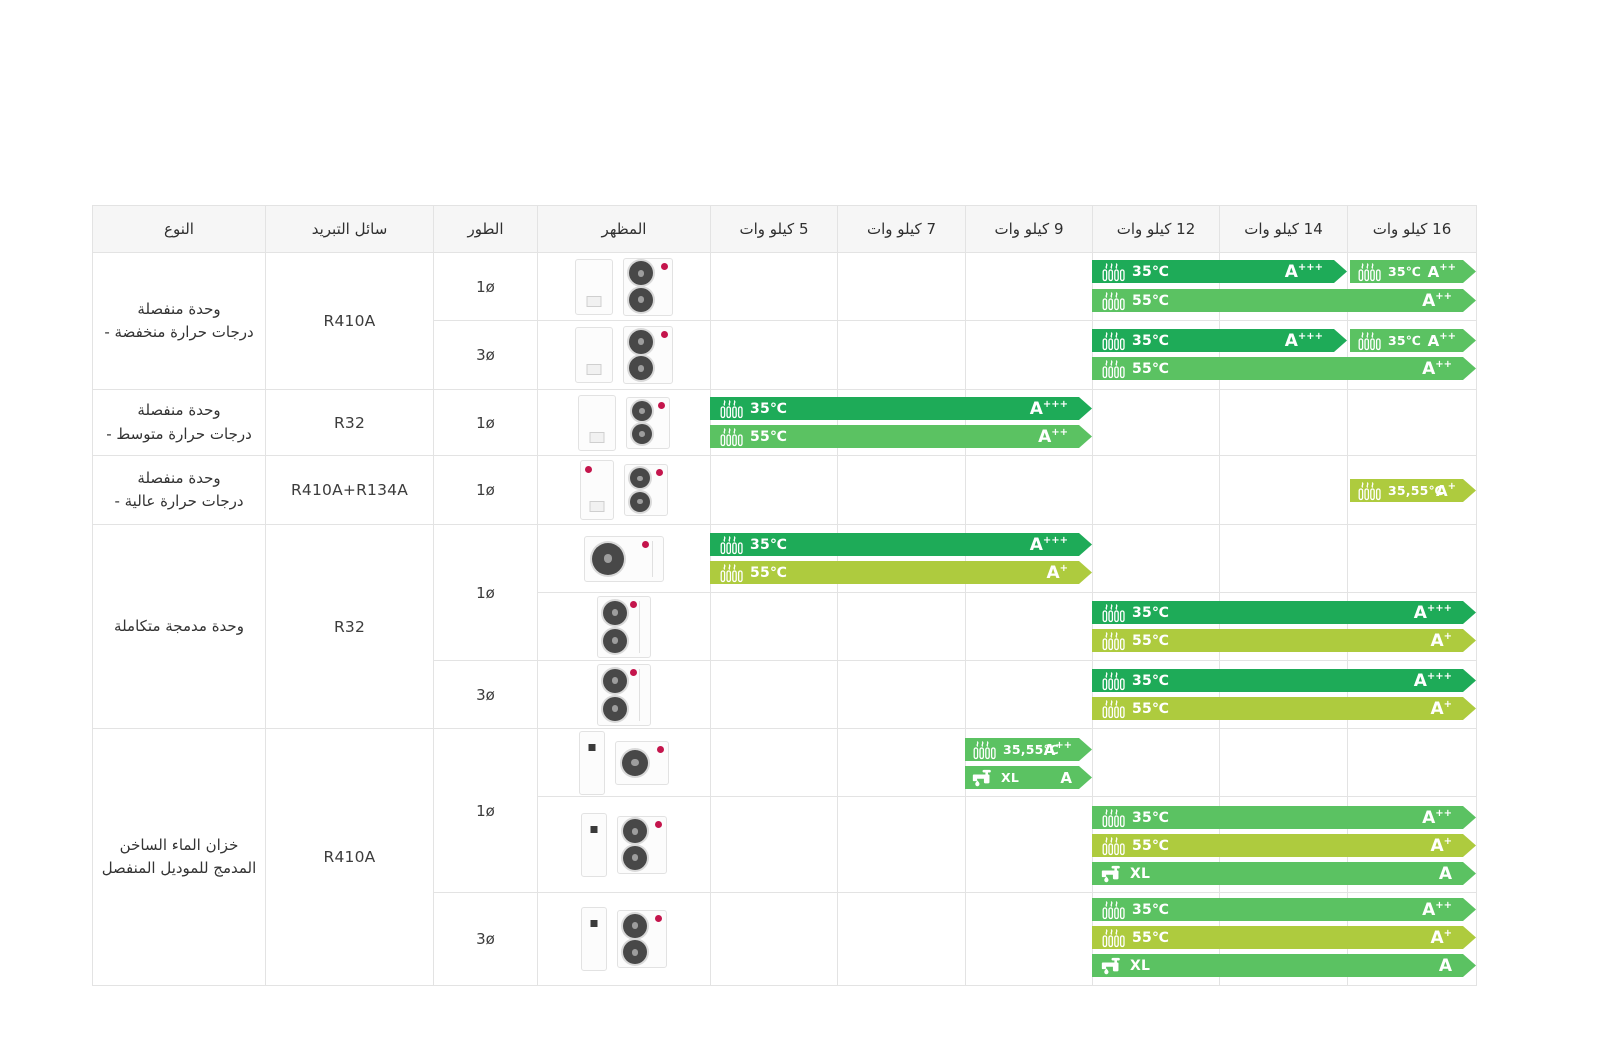 The width and height of the screenshot is (1600, 1050). Describe the element at coordinates (597, 490) in the screenshot. I see `floor-standing-unit-image` at that location.